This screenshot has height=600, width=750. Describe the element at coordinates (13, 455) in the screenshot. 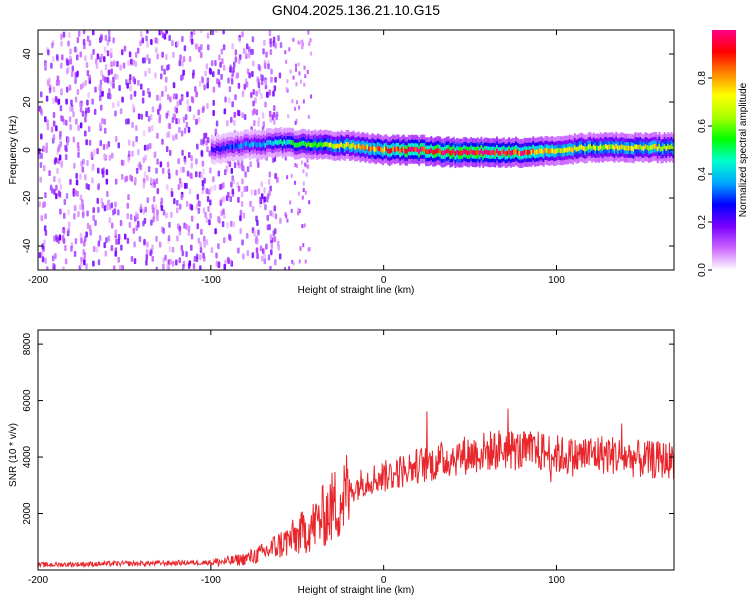

I see `snr-y-label: SNR (10 * v/v)` at that location.